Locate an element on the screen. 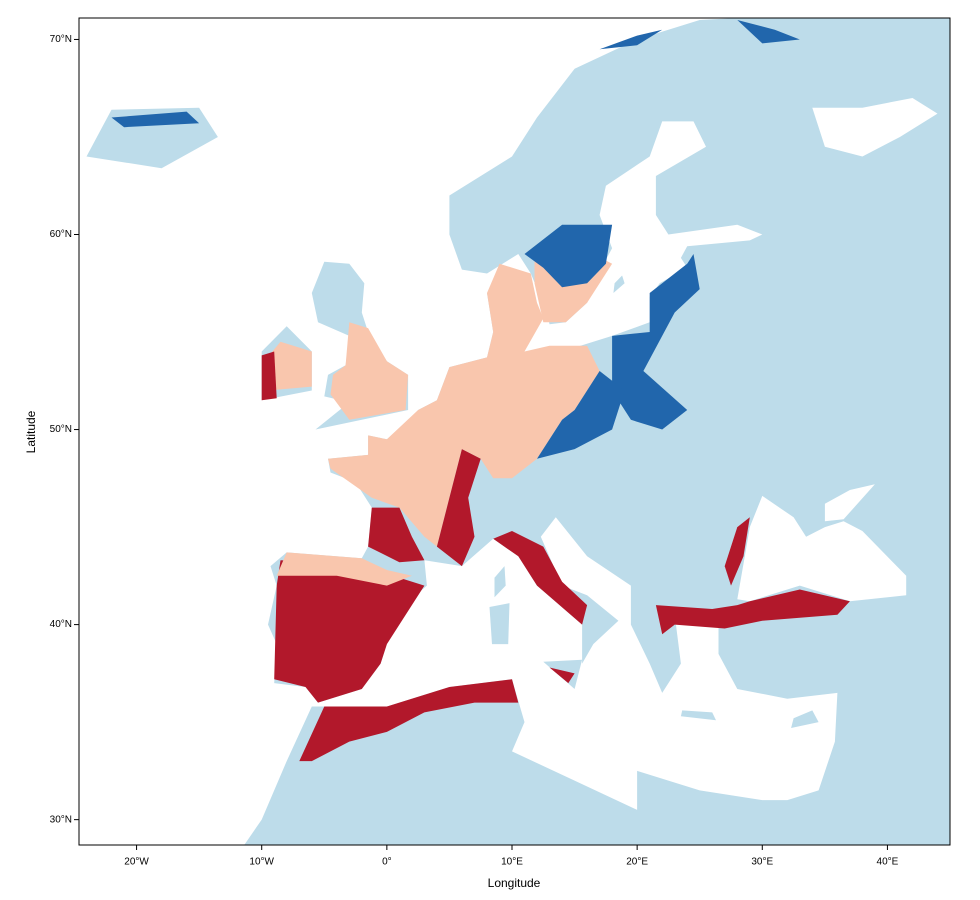 The image size is (980, 900). red-rhone is located at coordinates (458, 508).